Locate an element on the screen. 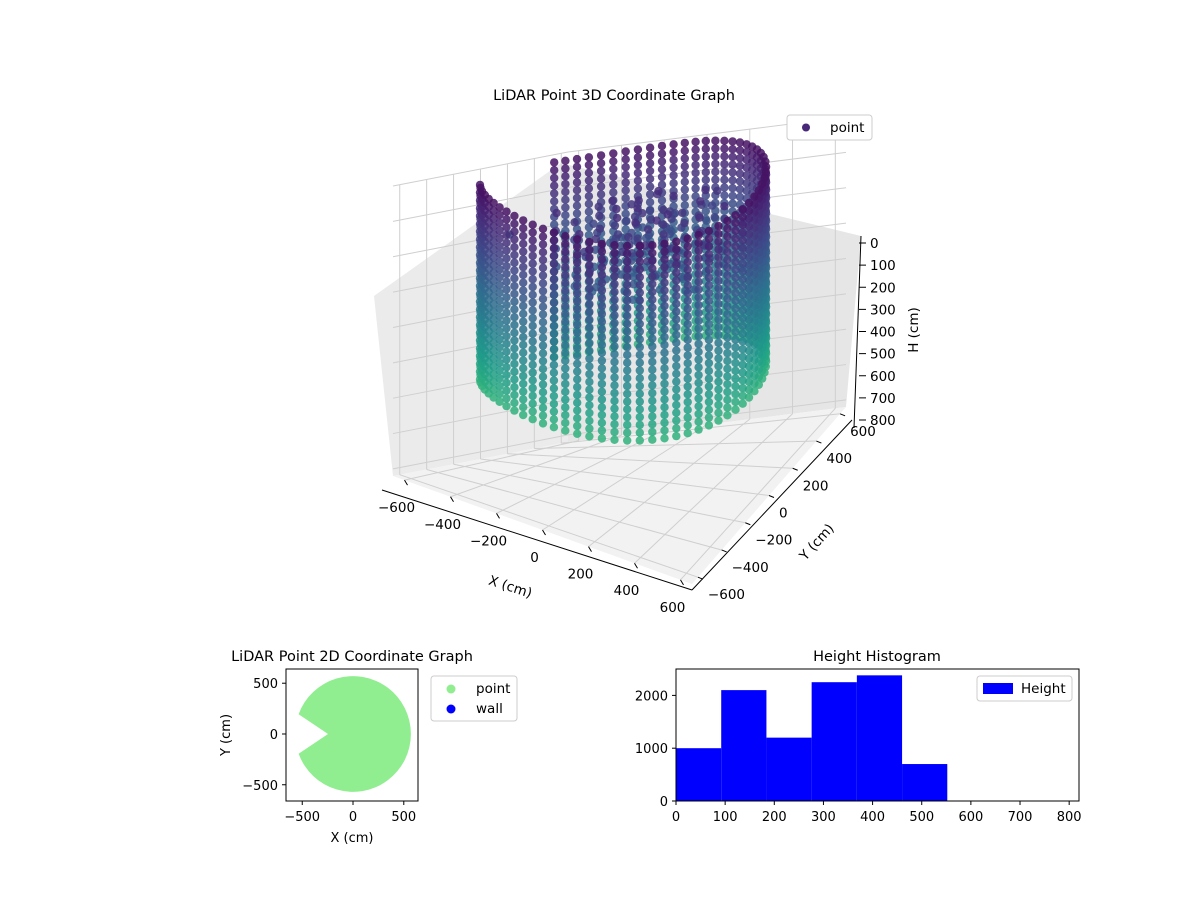 This screenshot has height=900, width=1200. x-axis-label-3d: X (cm) is located at coordinates (510, 587).